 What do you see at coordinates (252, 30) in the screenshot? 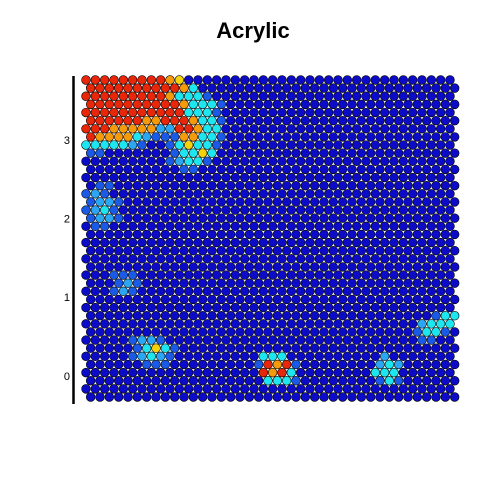
I see `chart-title: Acrylic` at bounding box center [252, 30].